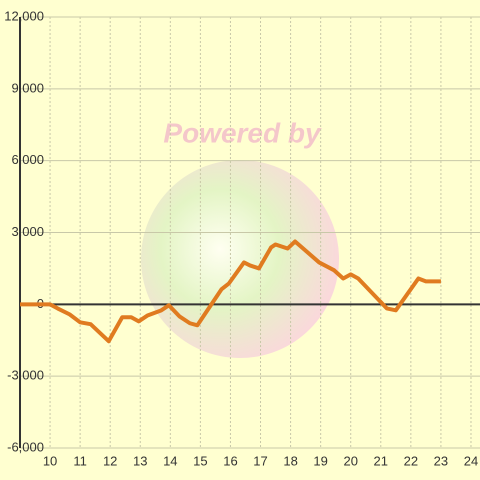 The width and height of the screenshot is (480, 480). Describe the element at coordinates (441, 460) in the screenshot. I see `x-tick-label: 23` at that location.